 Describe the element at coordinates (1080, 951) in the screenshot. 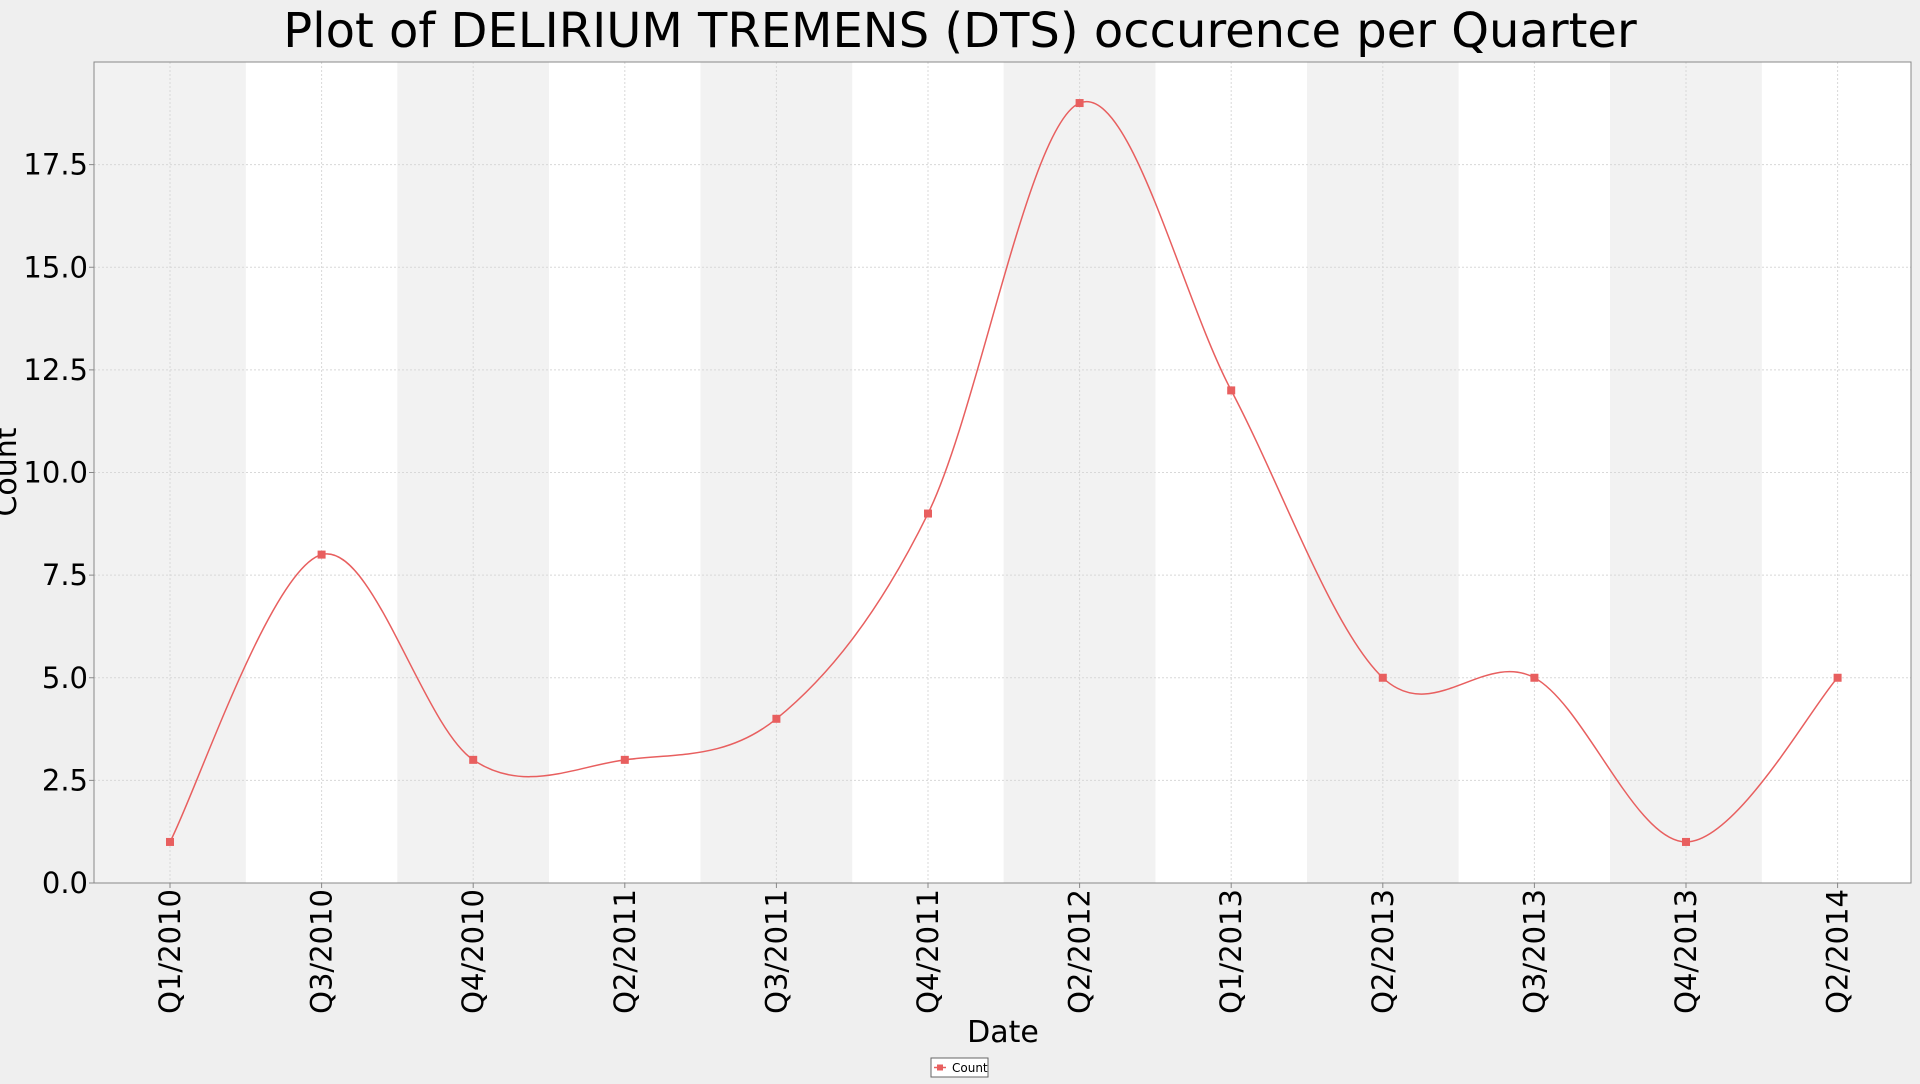

I see `x-tick-label: Q2/2012` at that location.